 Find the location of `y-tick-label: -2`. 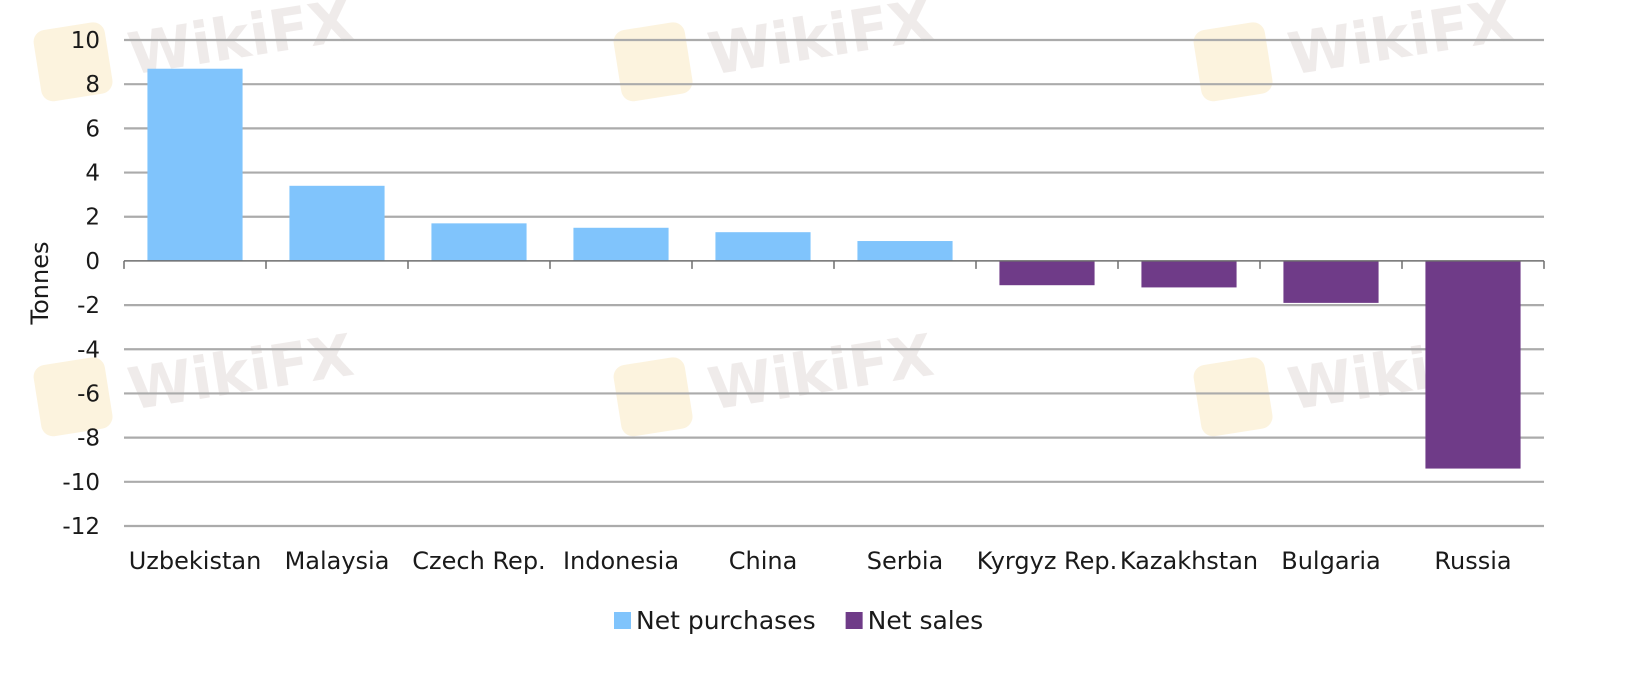

y-tick-label: -2 is located at coordinates (88, 306).